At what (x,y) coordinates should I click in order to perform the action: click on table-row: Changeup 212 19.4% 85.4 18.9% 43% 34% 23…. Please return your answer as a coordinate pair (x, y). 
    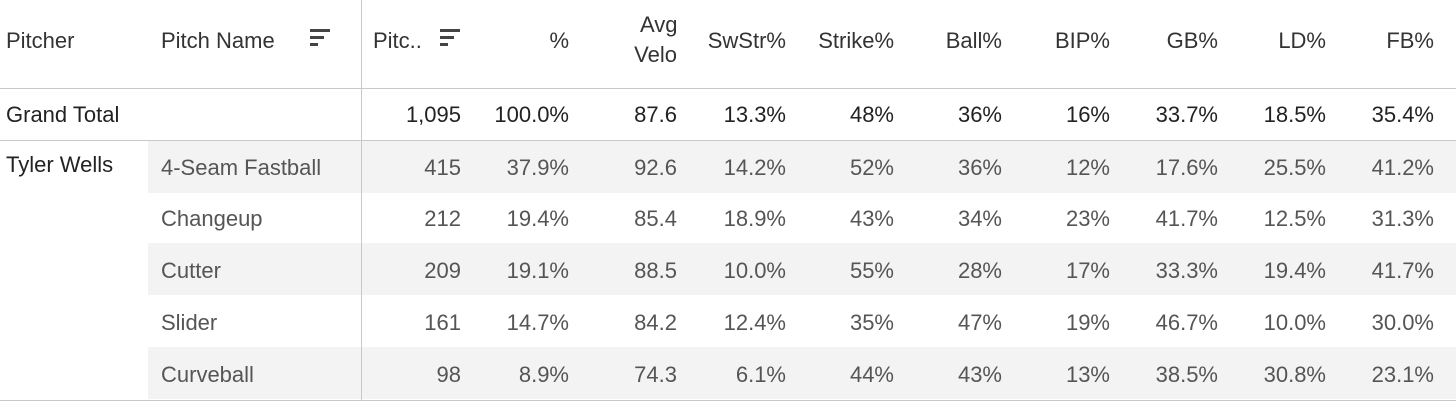
    Looking at the image, I should click on (728, 218).